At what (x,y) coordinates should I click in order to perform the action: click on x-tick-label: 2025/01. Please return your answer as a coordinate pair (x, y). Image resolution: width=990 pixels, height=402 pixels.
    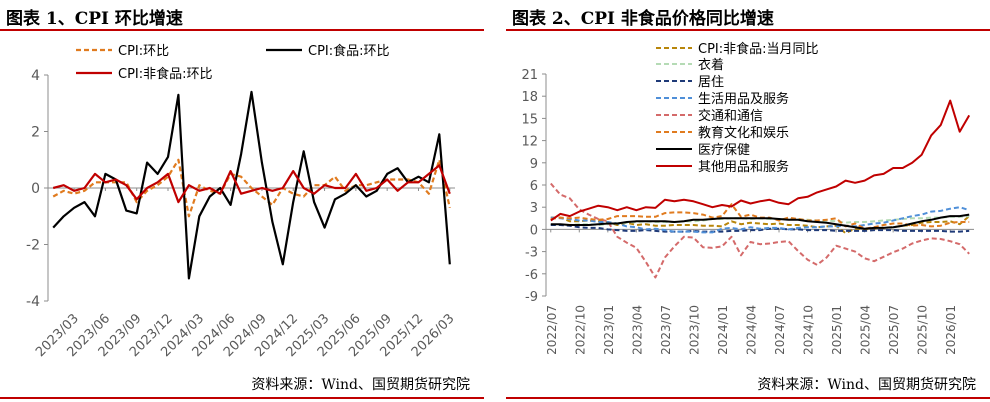
    Looking at the image, I should click on (837, 330).